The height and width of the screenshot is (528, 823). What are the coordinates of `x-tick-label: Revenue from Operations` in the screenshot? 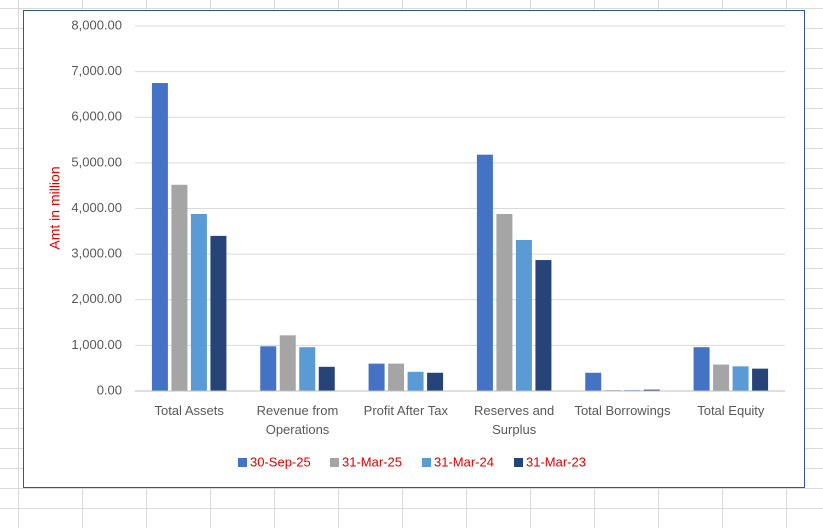 It's located at (297, 420).